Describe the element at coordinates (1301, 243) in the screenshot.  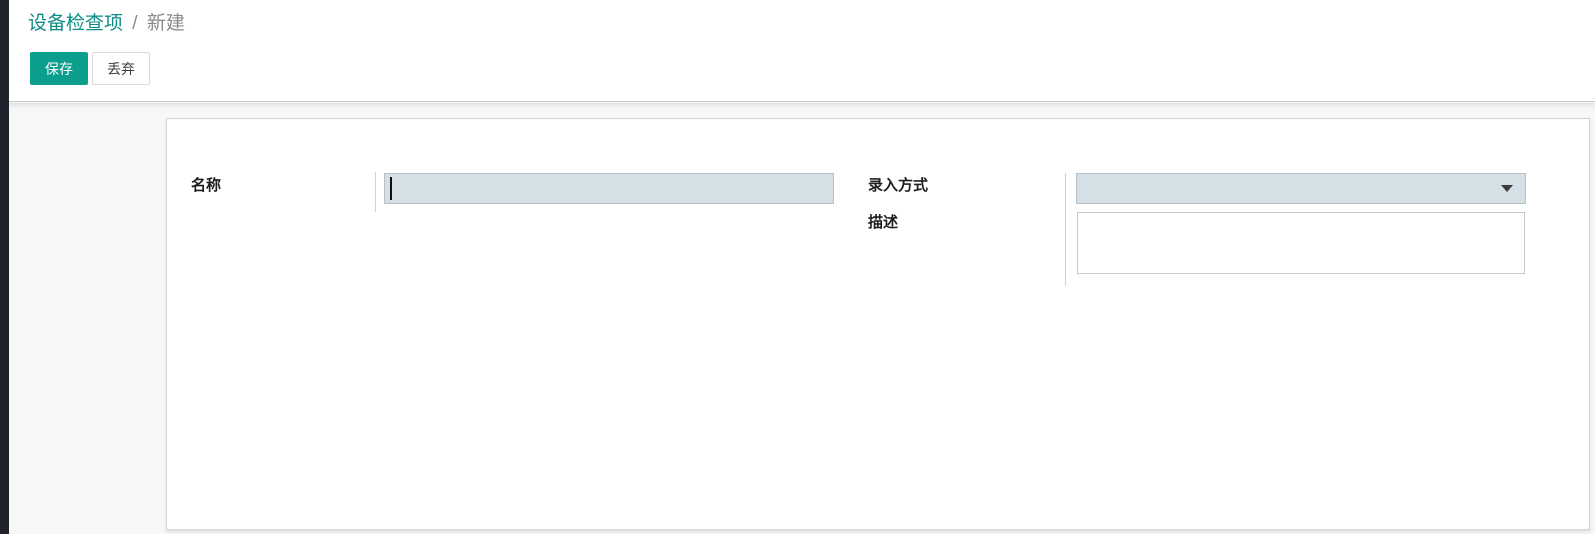
I see `description-textarea` at that location.